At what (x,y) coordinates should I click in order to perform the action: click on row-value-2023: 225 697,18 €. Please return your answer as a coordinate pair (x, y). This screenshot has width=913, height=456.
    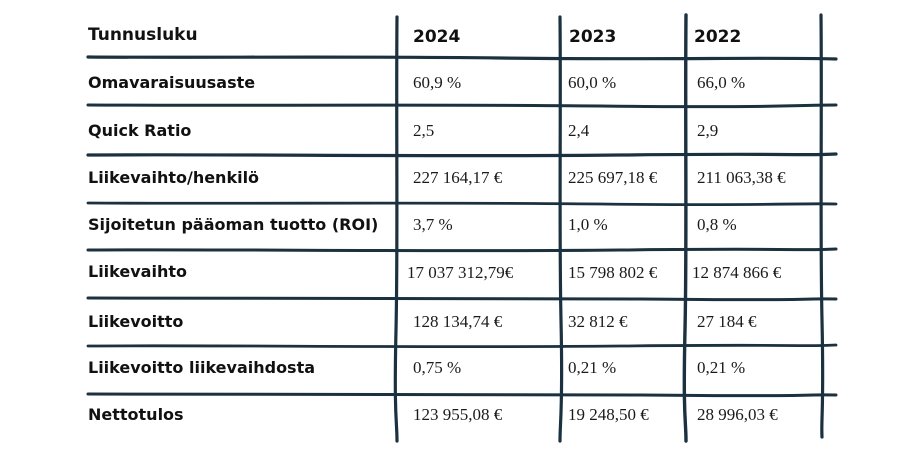
    Looking at the image, I should click on (613, 177).